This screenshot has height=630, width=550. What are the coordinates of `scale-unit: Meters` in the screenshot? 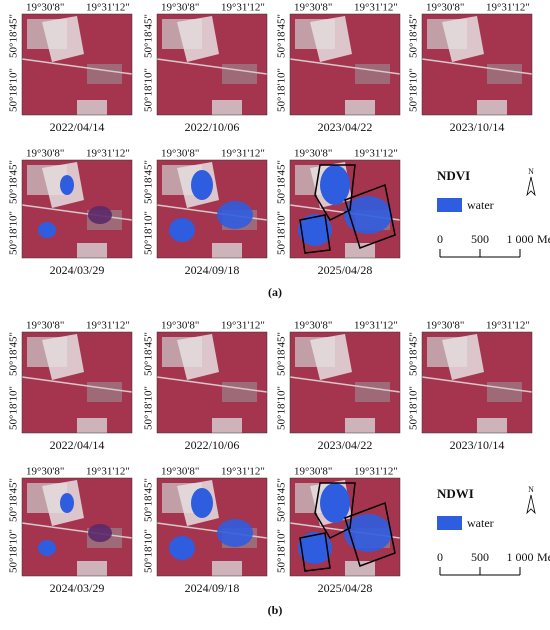 It's located at (543, 239).